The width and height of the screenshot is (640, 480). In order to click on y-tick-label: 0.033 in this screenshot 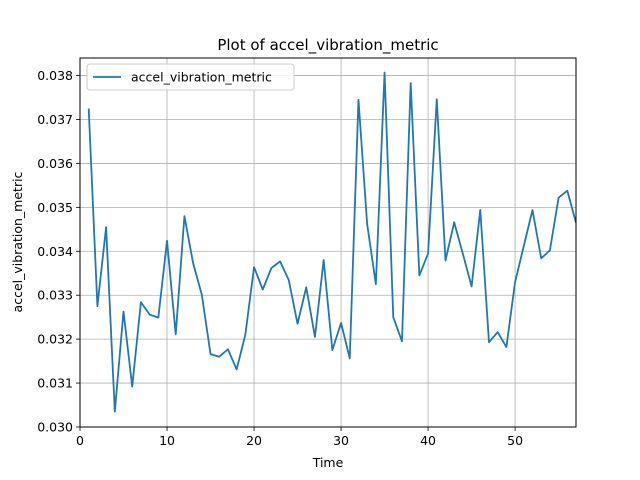, I will do `click(55, 295)`.